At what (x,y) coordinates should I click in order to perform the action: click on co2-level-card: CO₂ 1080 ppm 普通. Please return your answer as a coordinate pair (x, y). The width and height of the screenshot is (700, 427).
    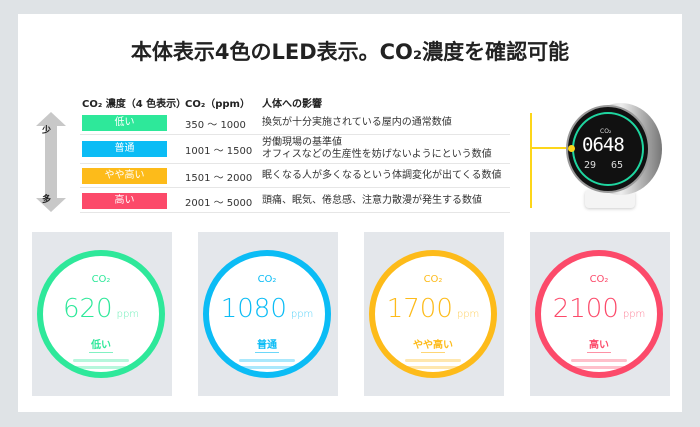
    Looking at the image, I should click on (268, 314).